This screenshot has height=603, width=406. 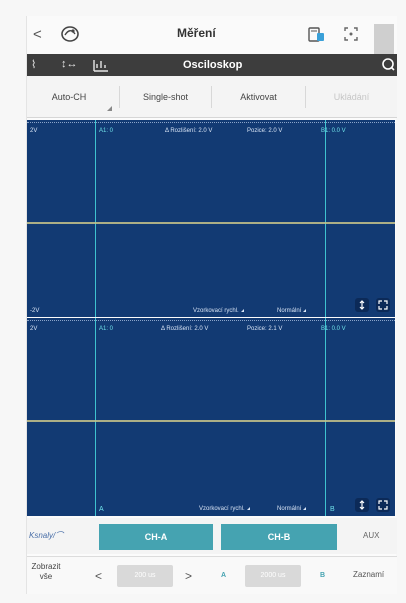 What do you see at coordinates (46, 535) in the screenshot?
I see `channels-toggle: Ksnaly/⌒` at bounding box center [46, 535].